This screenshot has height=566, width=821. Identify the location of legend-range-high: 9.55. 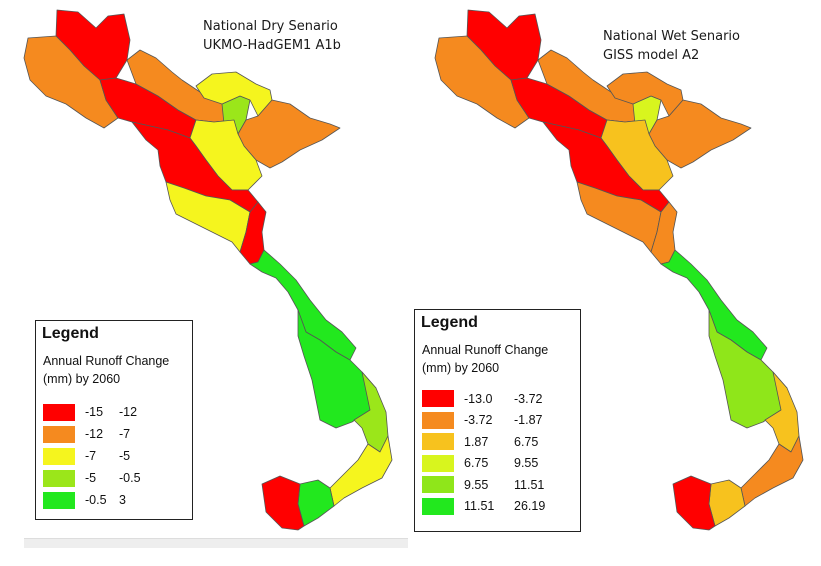
(526, 463).